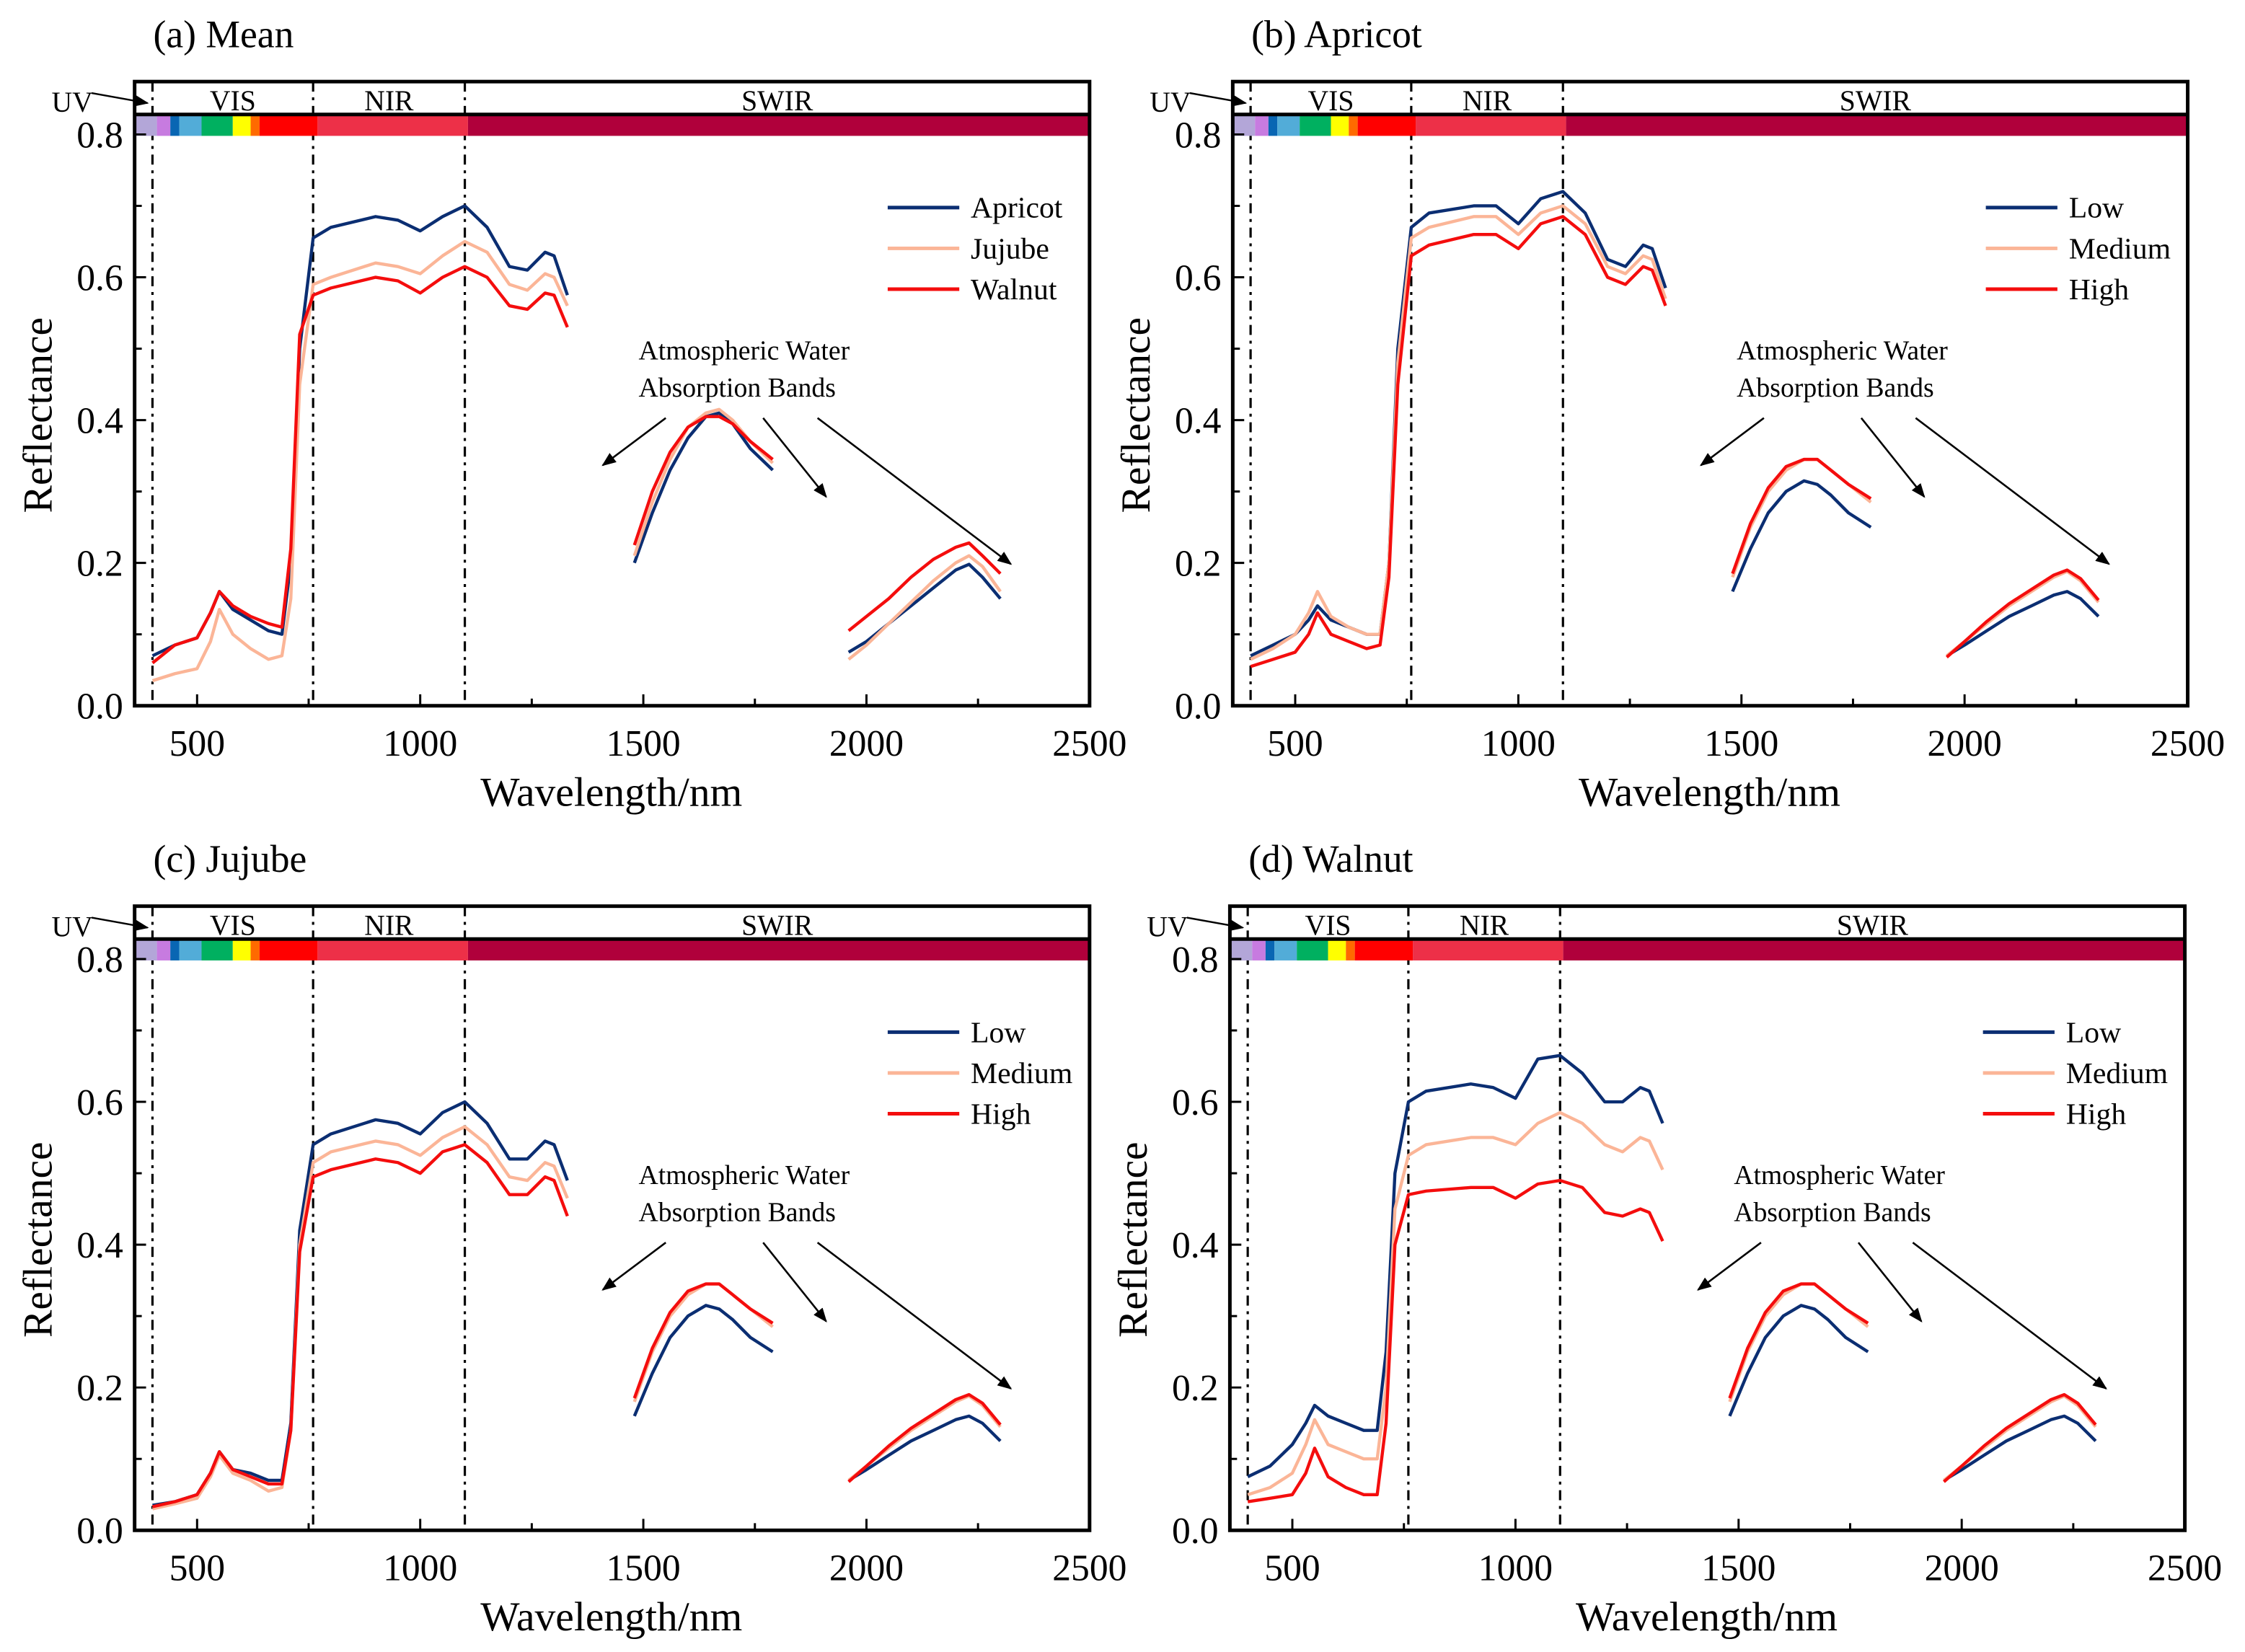 Image resolution: width=2245 pixels, height=1652 pixels. Describe the element at coordinates (736, 388) in the screenshot. I see `annotation-line-2: Absorption Bands` at that location.